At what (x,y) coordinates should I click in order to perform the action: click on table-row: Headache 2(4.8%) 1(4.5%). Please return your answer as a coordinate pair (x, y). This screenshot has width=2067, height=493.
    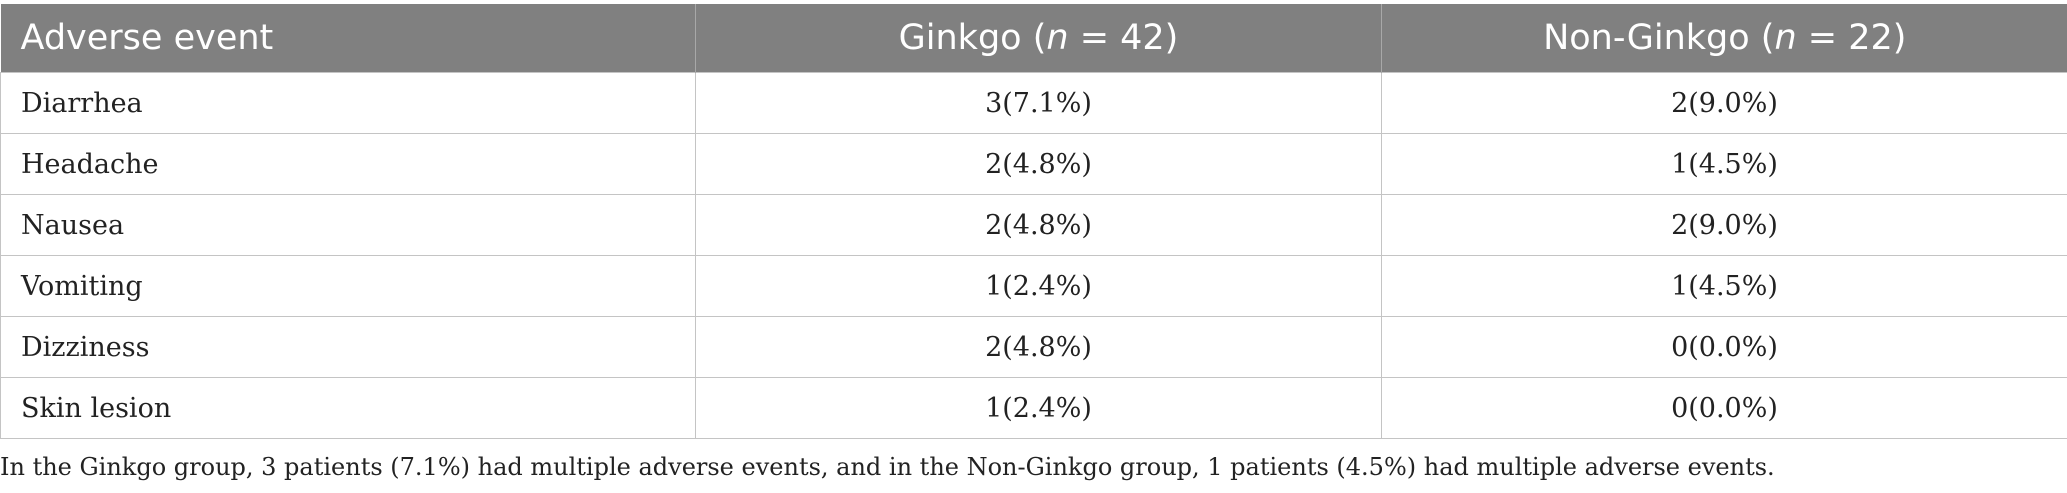
    Looking at the image, I should click on (1033, 164).